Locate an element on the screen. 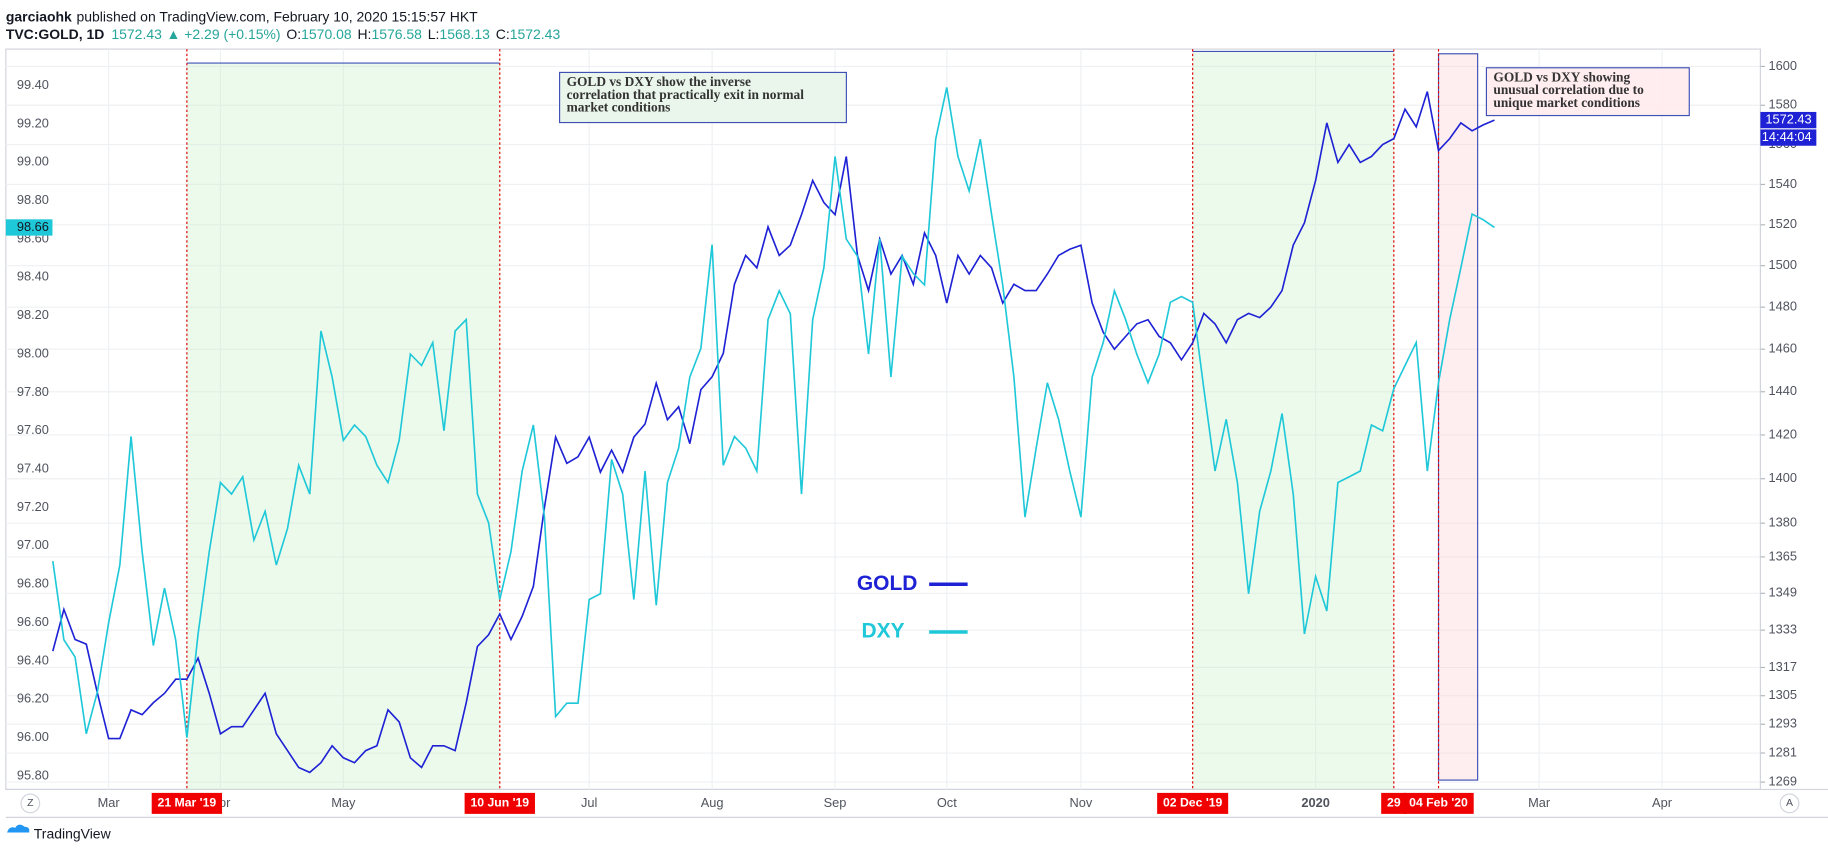 The image size is (1828, 849). y2-tick-label: 1420 is located at coordinates (1783, 433).